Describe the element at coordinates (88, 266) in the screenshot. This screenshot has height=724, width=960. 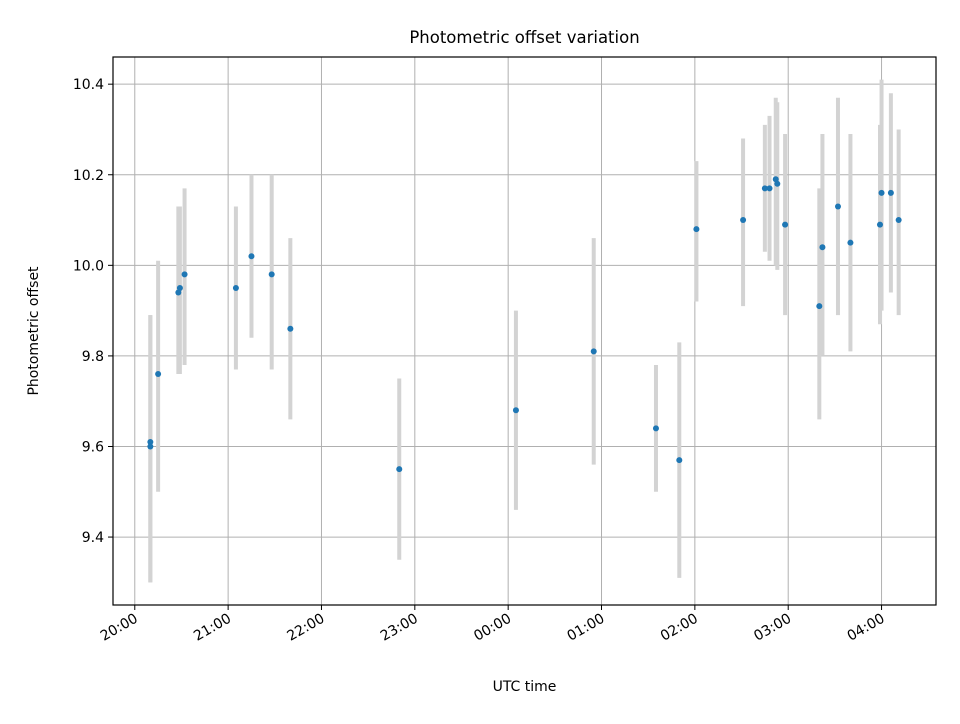
I see `y-tick-label: 10.0` at that location.